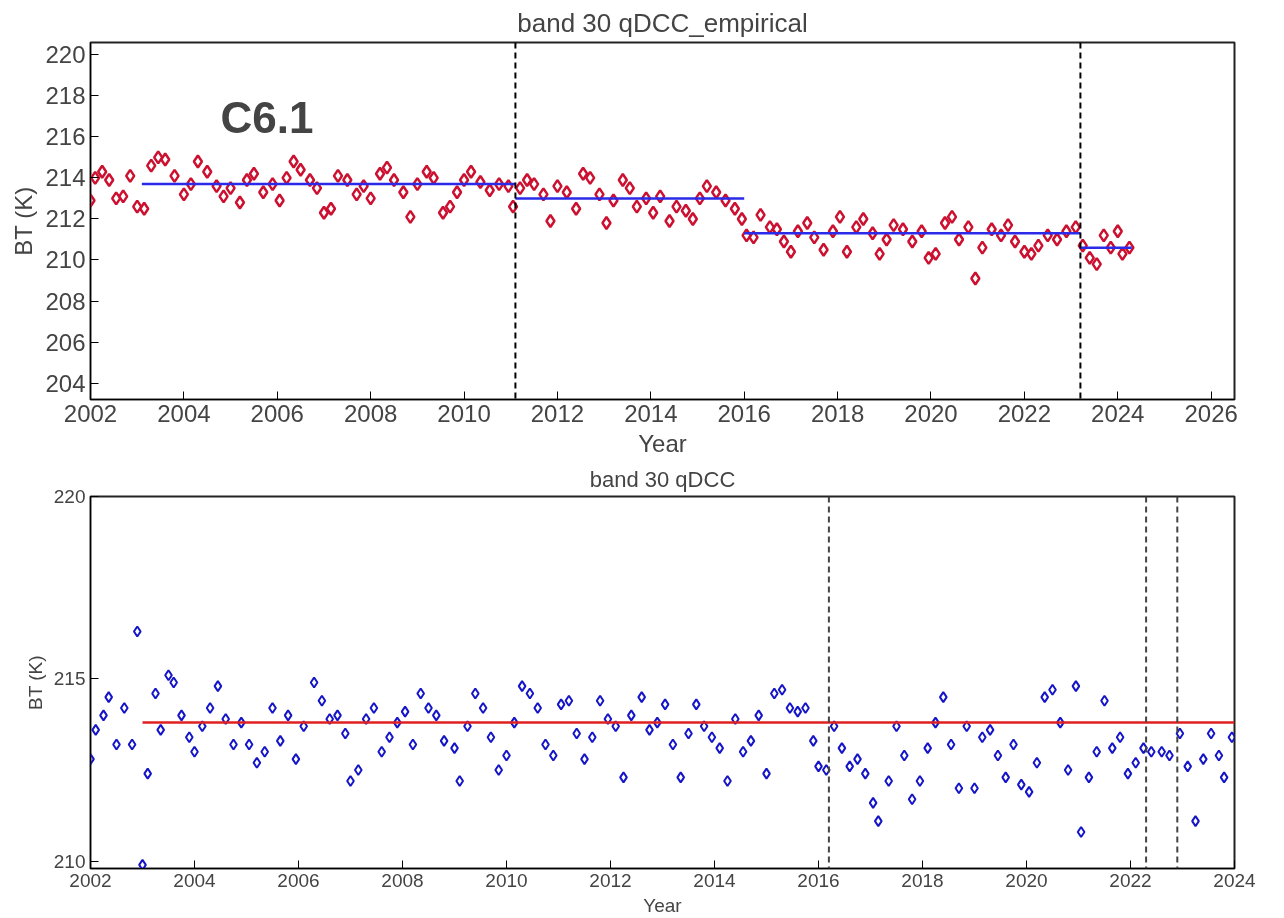 The width and height of the screenshot is (1284, 918). I want to click on chart-title: band 30 qDCC_empirical, so click(662, 22).